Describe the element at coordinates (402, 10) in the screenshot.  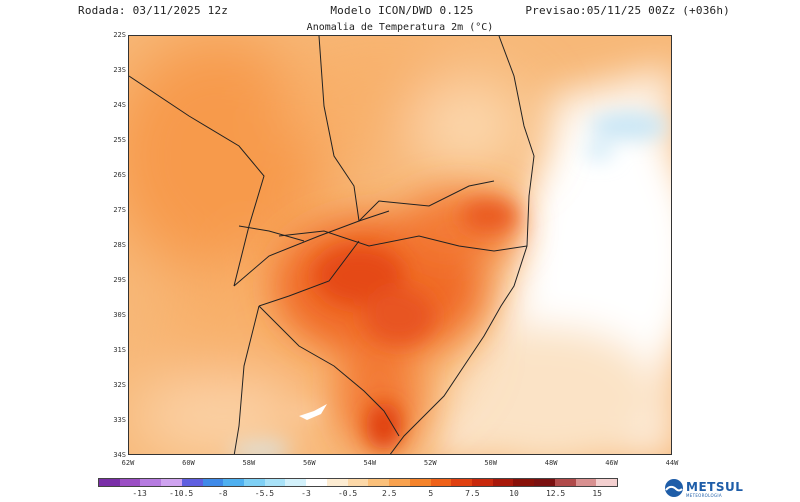
I see `model-label: Modelo ICON/DWD 0.125` at that location.